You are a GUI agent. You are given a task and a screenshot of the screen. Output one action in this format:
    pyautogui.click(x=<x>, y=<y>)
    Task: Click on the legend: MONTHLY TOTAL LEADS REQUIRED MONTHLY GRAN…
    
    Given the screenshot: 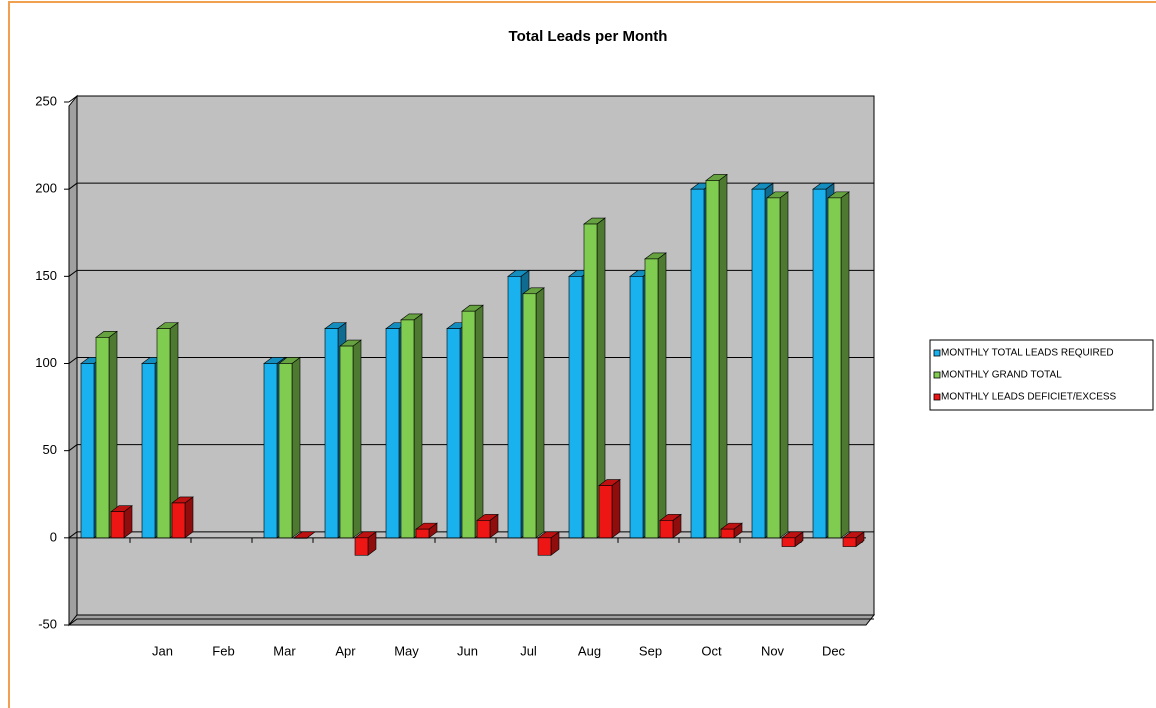 What is the action you would take?
    pyautogui.click(x=1041, y=375)
    